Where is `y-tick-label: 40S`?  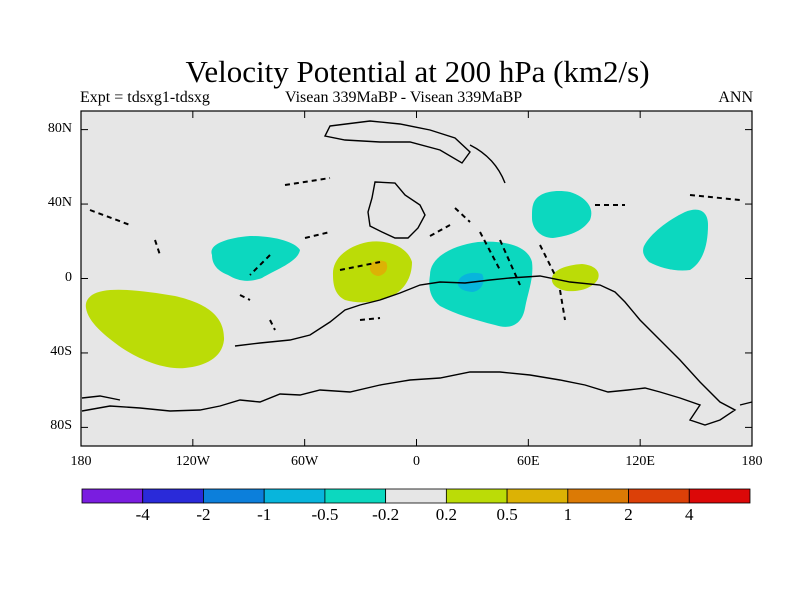 y-tick-label: 40S is located at coordinates (61, 351).